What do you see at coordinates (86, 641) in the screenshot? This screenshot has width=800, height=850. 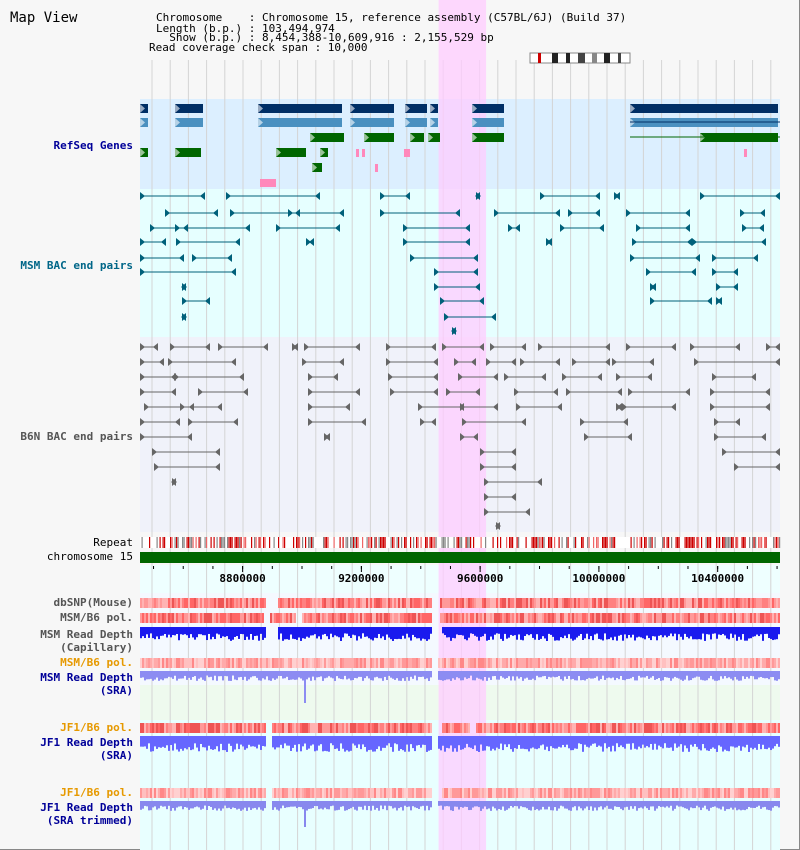 I see `track-label-msm-depth-capillary: MSM Read Depth (Capillary)` at bounding box center [86, 641].